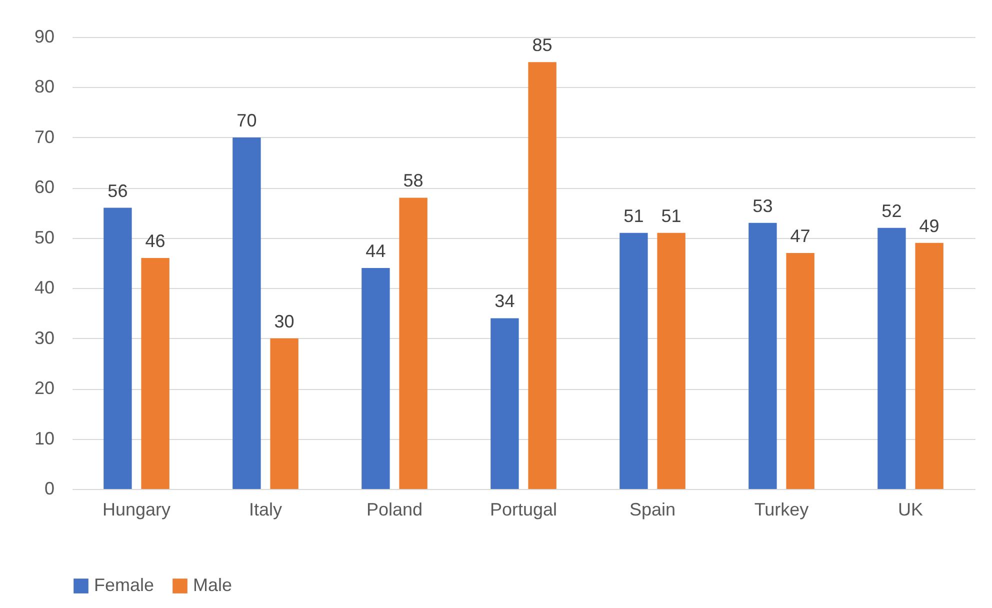  I want to click on data-label: 44, so click(376, 251).